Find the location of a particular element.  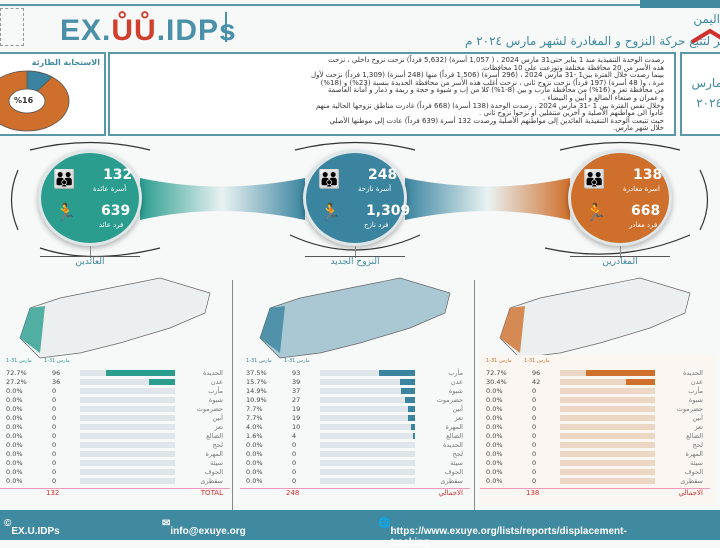

map-new_idps is located at coordinates (355, 318).